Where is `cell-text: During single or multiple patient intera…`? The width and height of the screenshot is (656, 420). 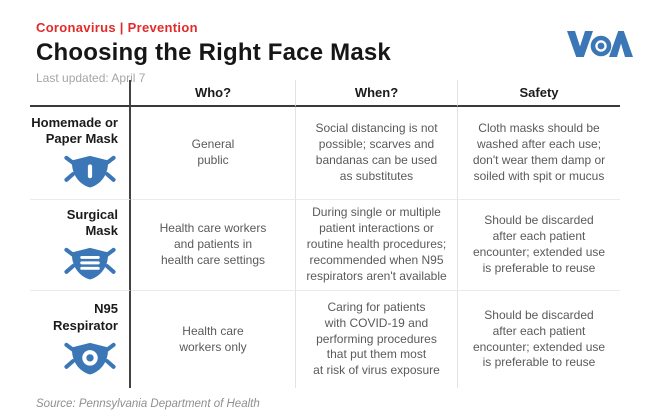
cell-text: During single or multiple patient intera… is located at coordinates (376, 244).